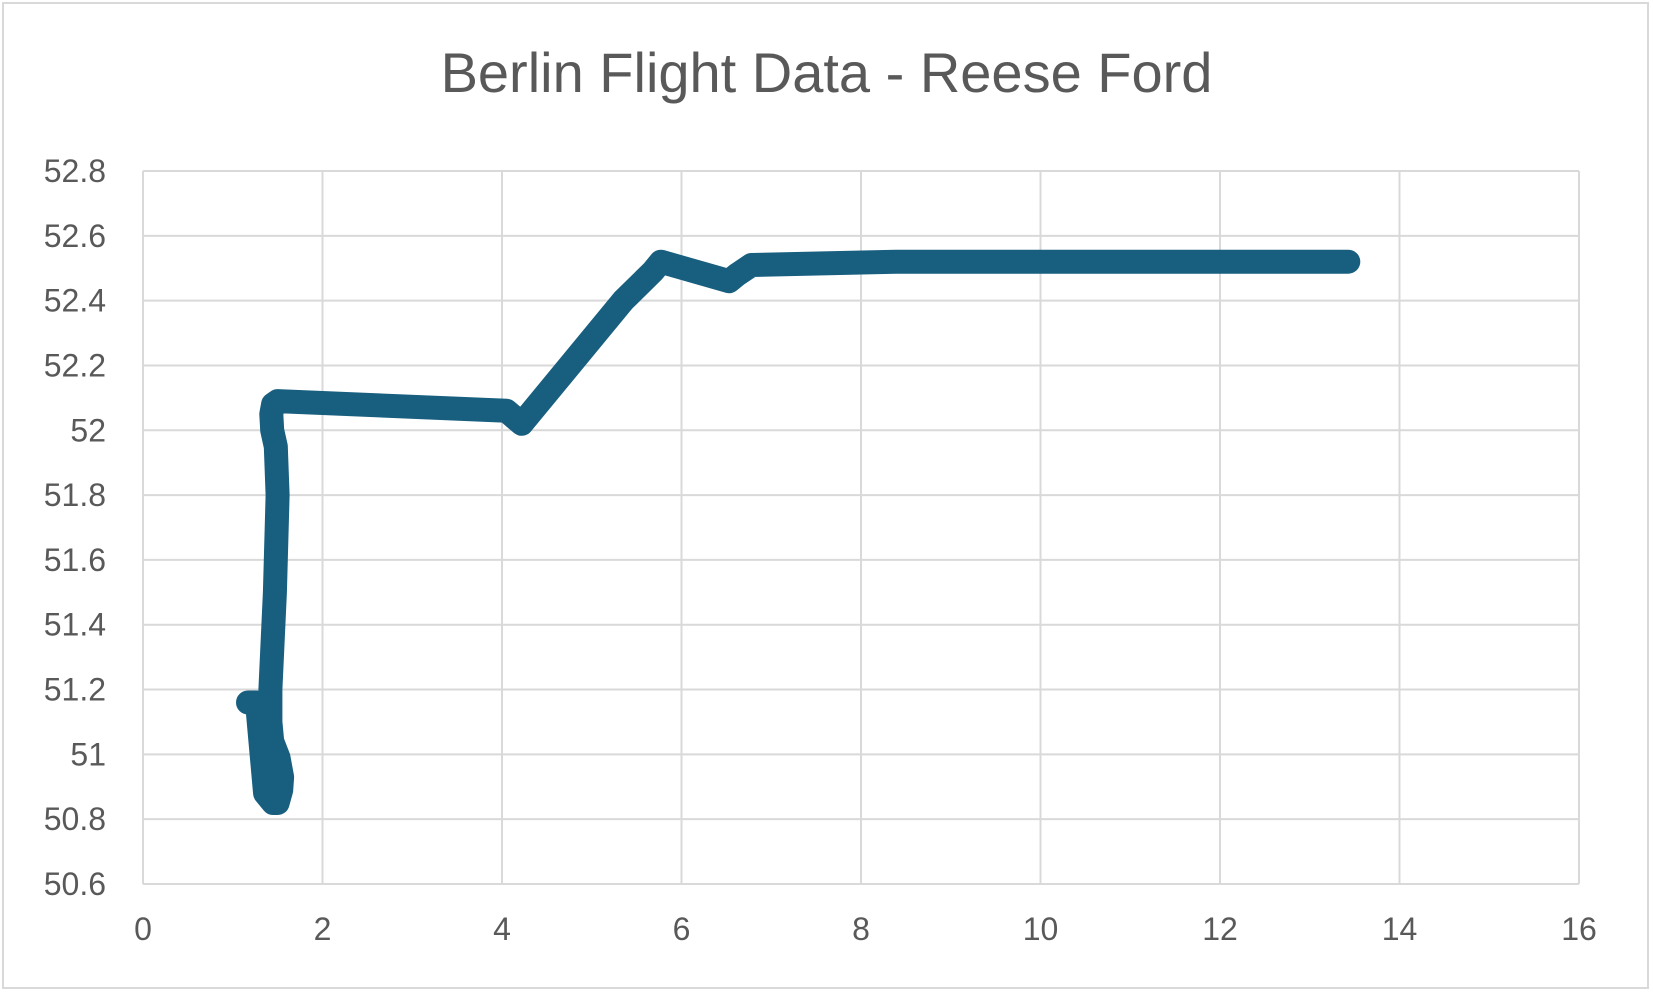 This screenshot has width=1653, height=993. What do you see at coordinates (75, 495) in the screenshot?
I see `y-tick-label: 51.8` at bounding box center [75, 495].